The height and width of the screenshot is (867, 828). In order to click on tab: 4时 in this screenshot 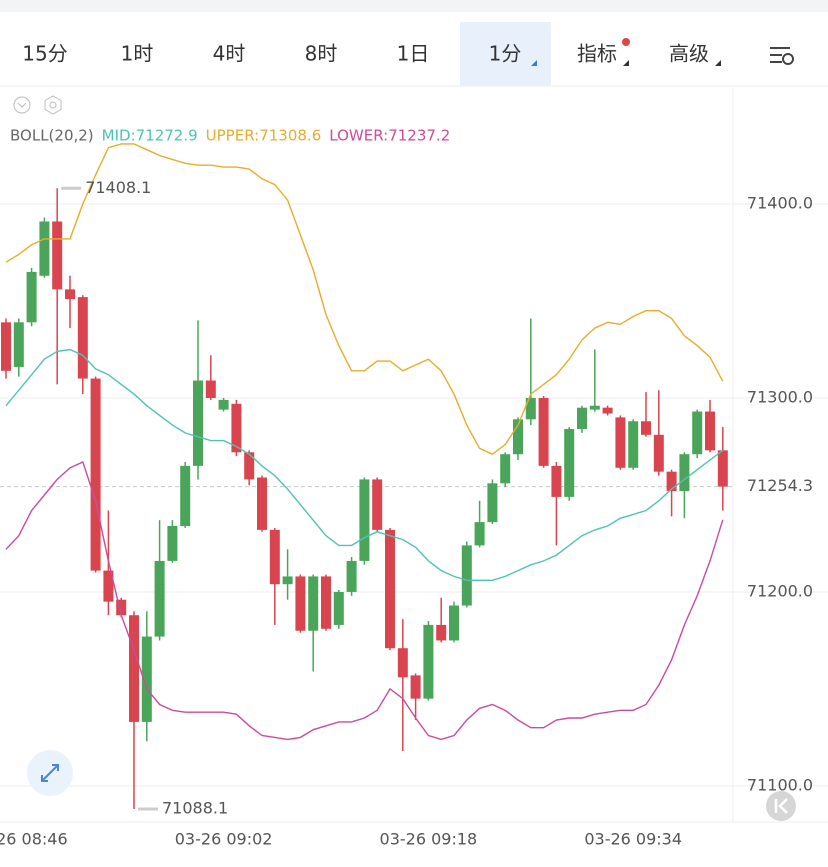, I will do `click(229, 54)`.